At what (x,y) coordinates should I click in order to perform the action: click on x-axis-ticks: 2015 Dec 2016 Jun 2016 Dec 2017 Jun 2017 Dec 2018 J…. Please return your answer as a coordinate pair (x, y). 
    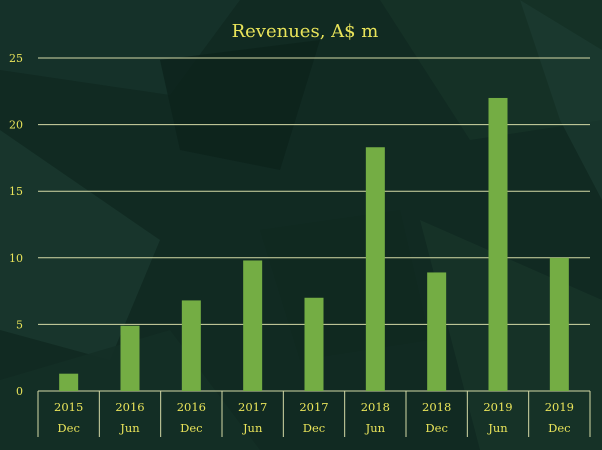
    Looking at the image, I should click on (314, 414).